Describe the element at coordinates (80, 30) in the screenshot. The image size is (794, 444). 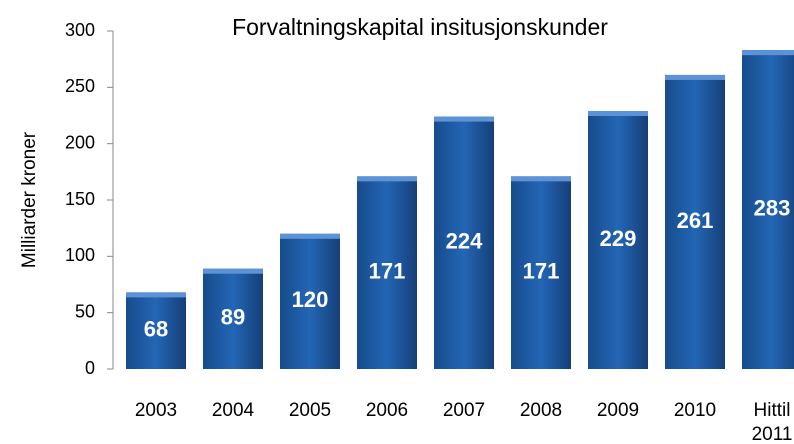
I see `y-tick-label: 300` at that location.